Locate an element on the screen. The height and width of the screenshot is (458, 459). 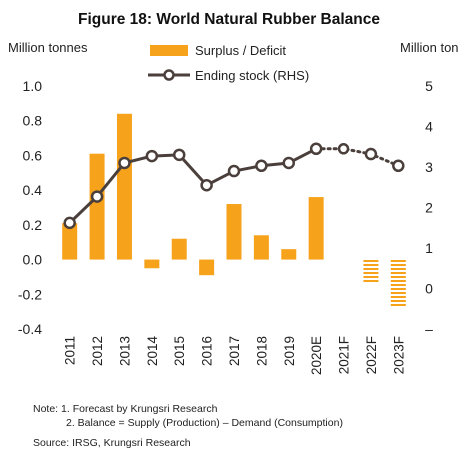
legend-label-surplus: Surplus / Deficit is located at coordinates (240, 50).